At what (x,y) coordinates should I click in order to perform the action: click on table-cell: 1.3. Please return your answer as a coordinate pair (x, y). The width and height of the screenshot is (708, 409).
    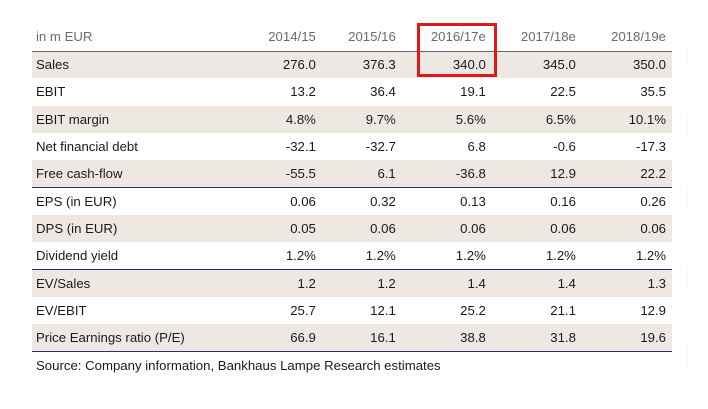
    Looking at the image, I should click on (626, 283).